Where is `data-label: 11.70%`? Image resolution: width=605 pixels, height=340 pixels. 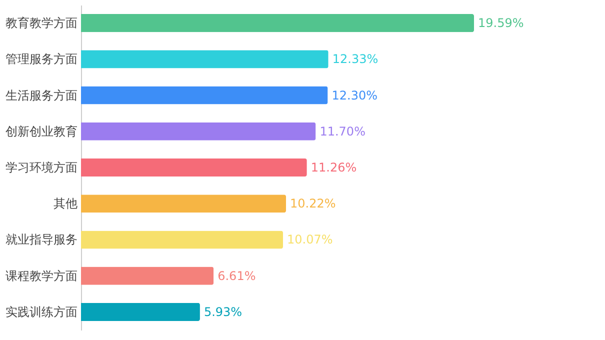 data-label: 11.70% is located at coordinates (343, 131).